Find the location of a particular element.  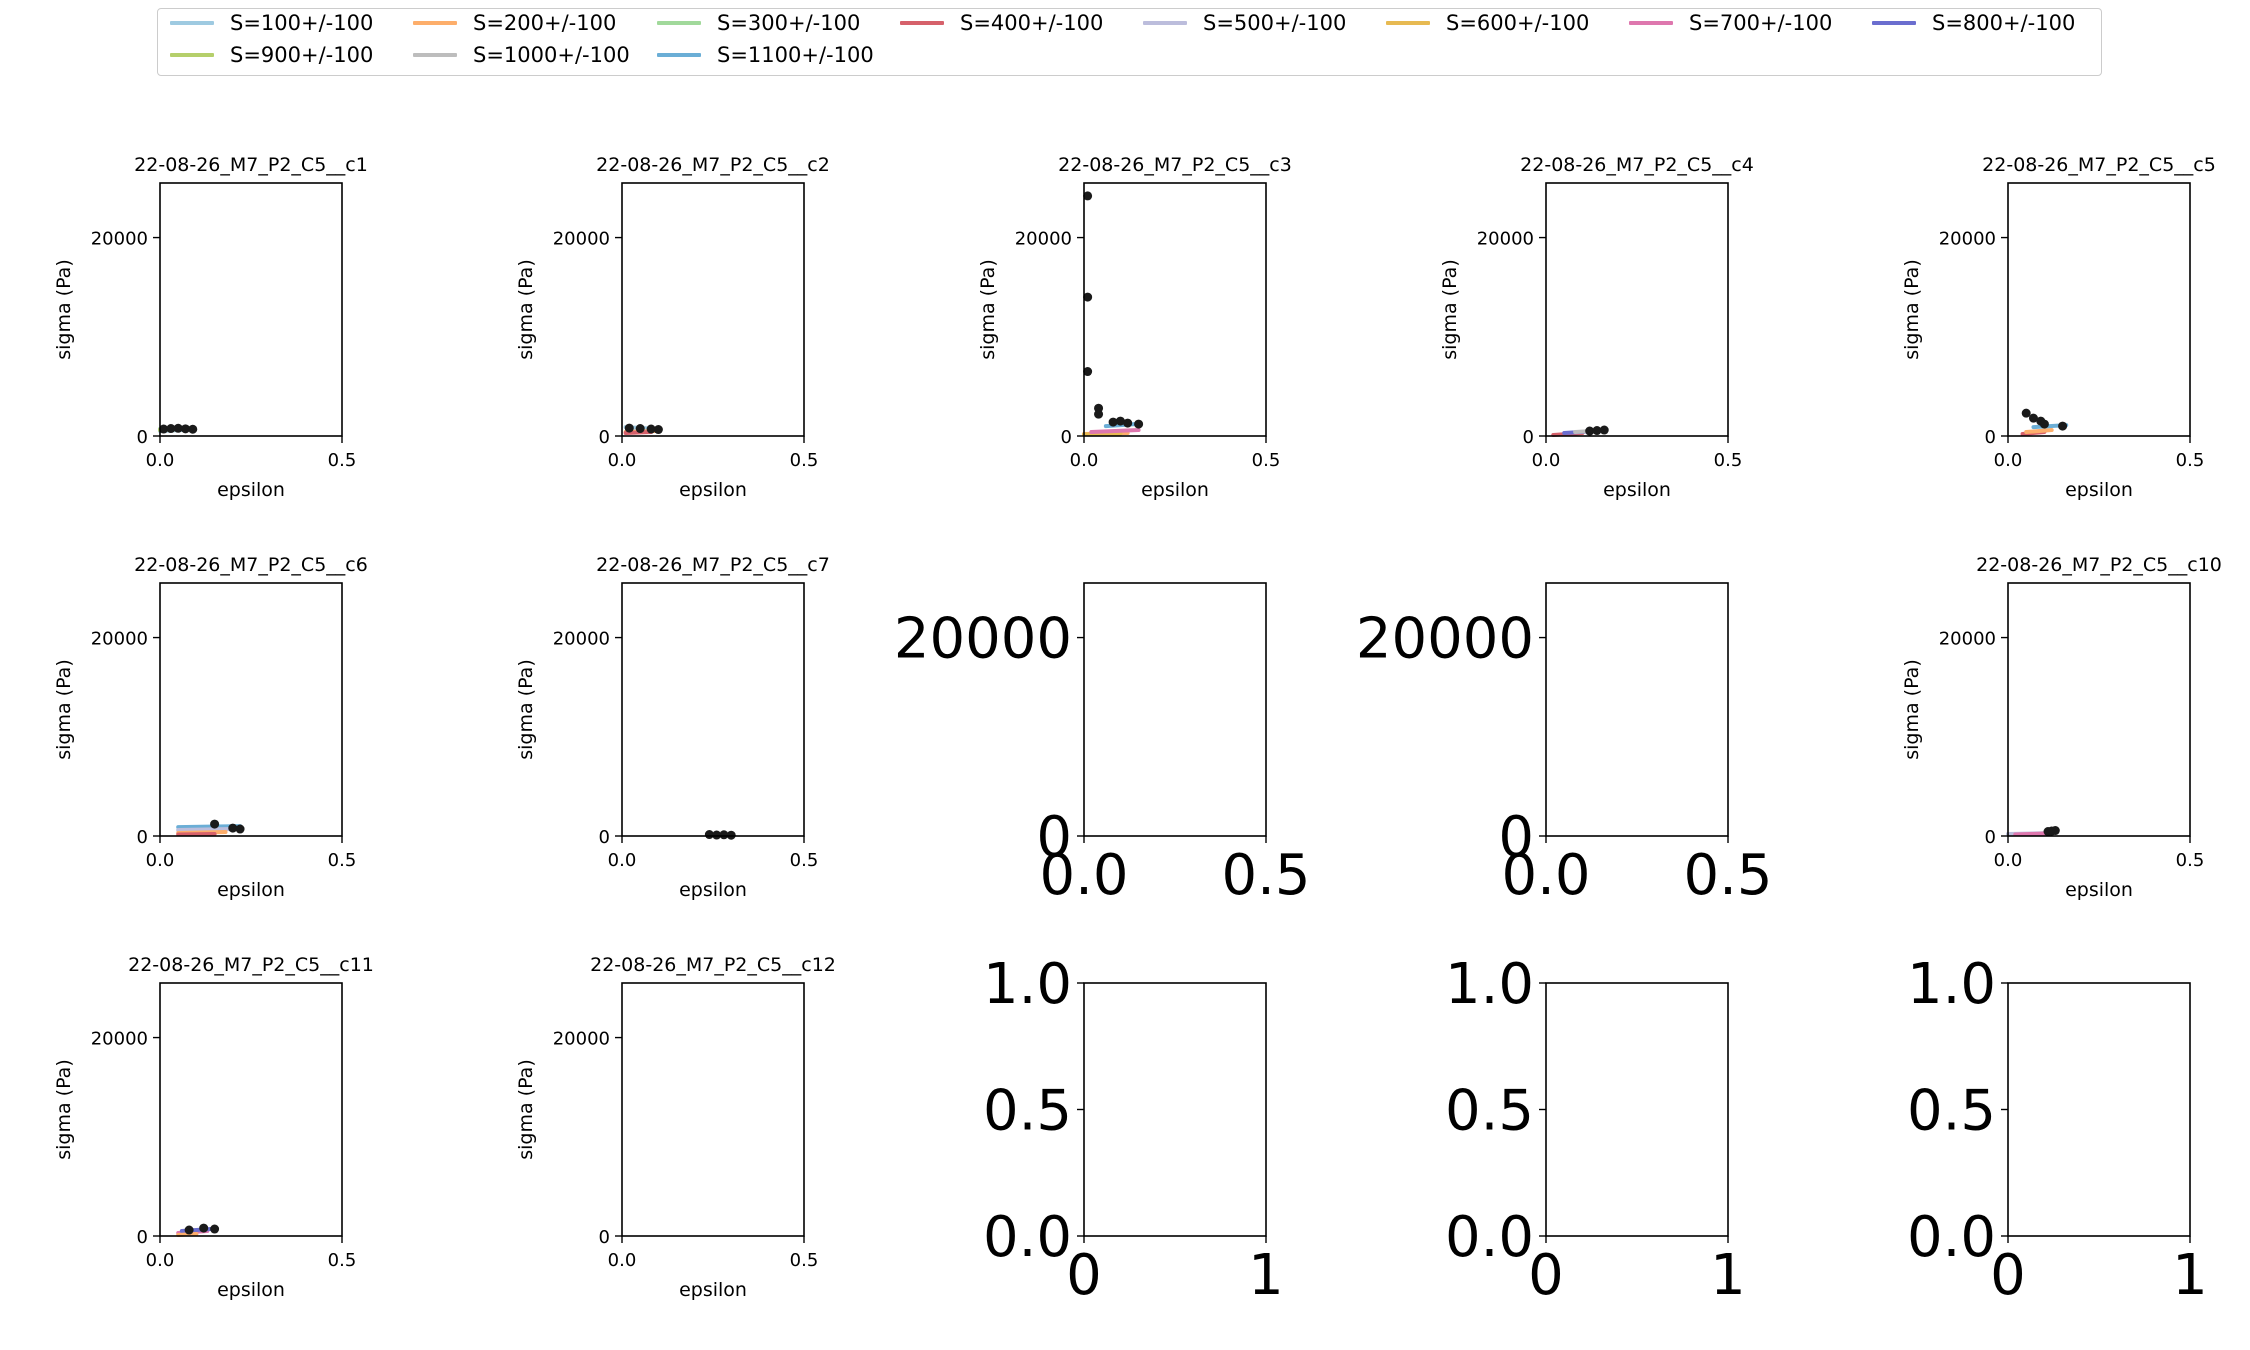

legend-label: S=300+/-100 is located at coordinates (789, 23).